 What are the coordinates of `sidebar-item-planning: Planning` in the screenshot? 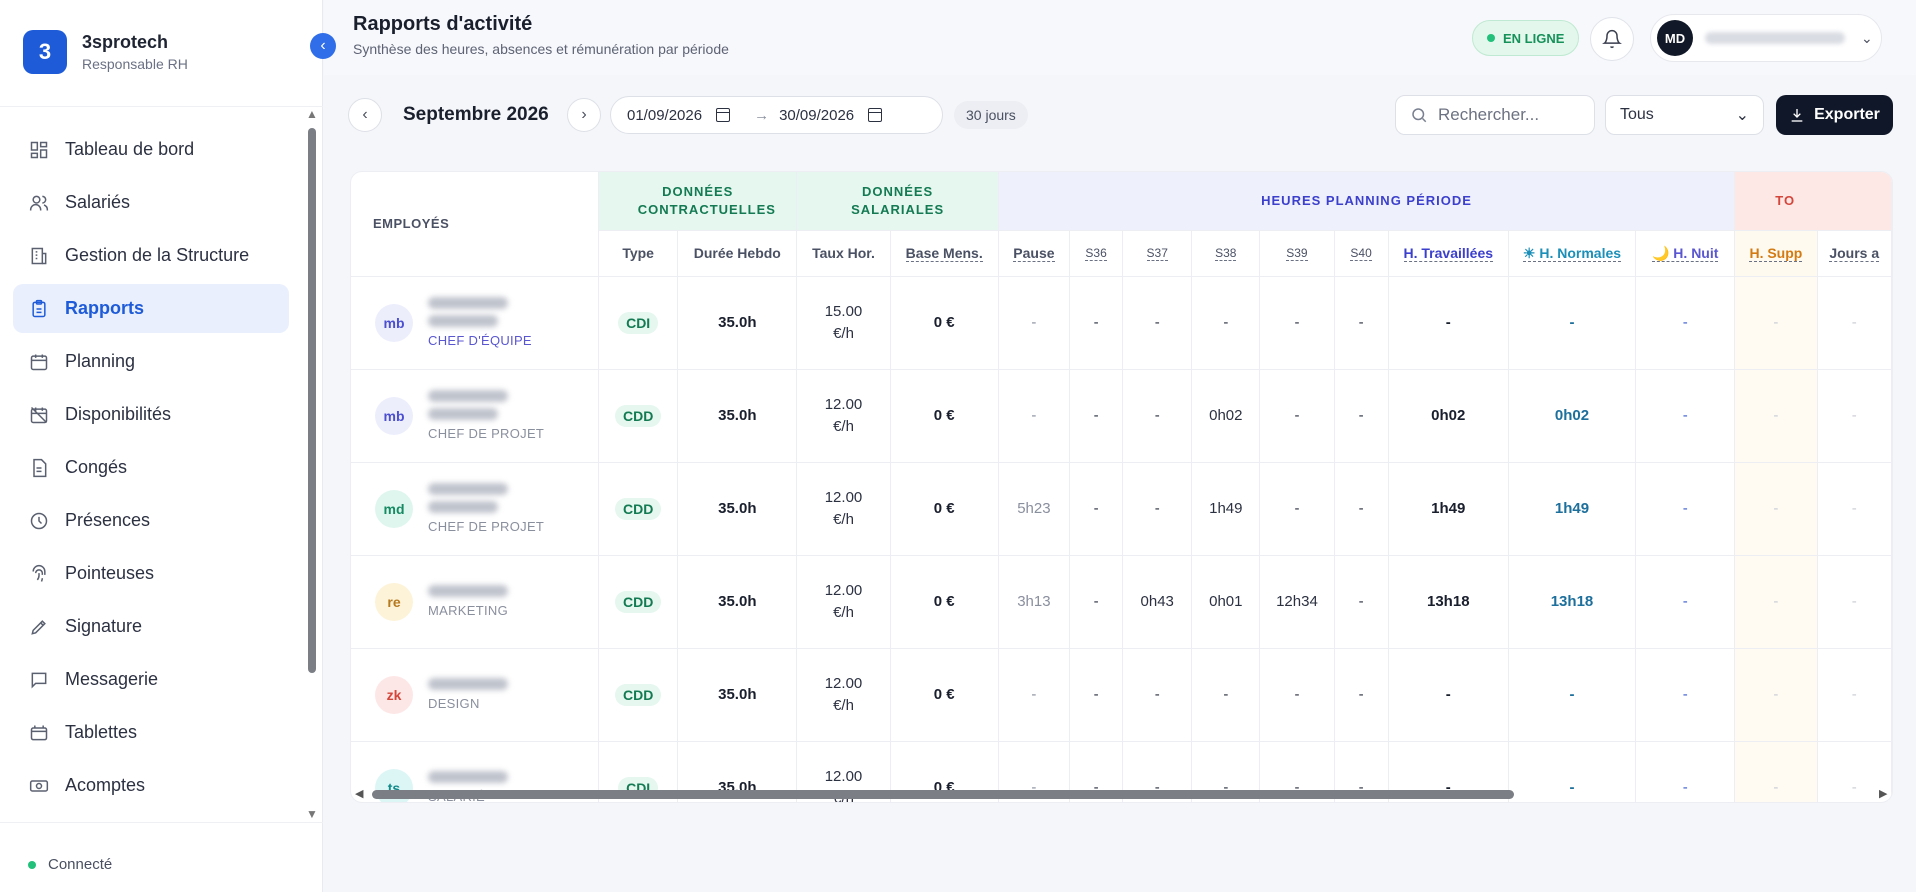 It's located at (151, 361).